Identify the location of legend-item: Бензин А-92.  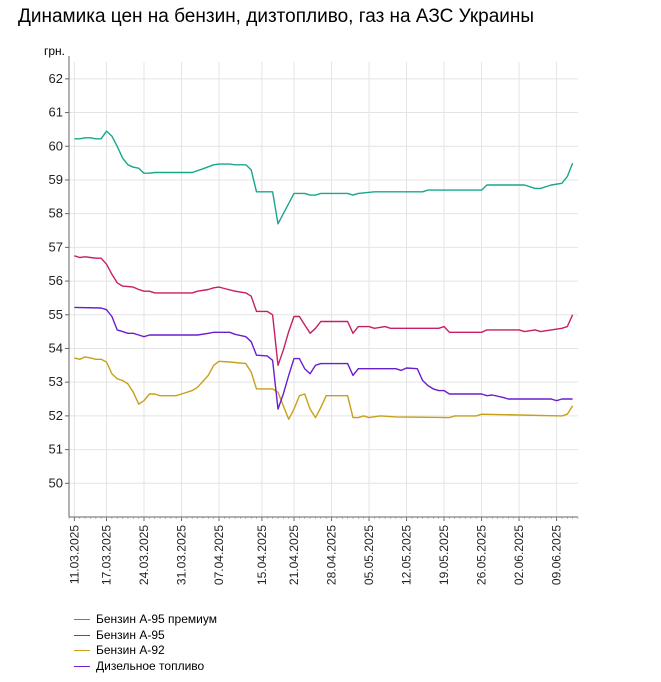
(145, 651).